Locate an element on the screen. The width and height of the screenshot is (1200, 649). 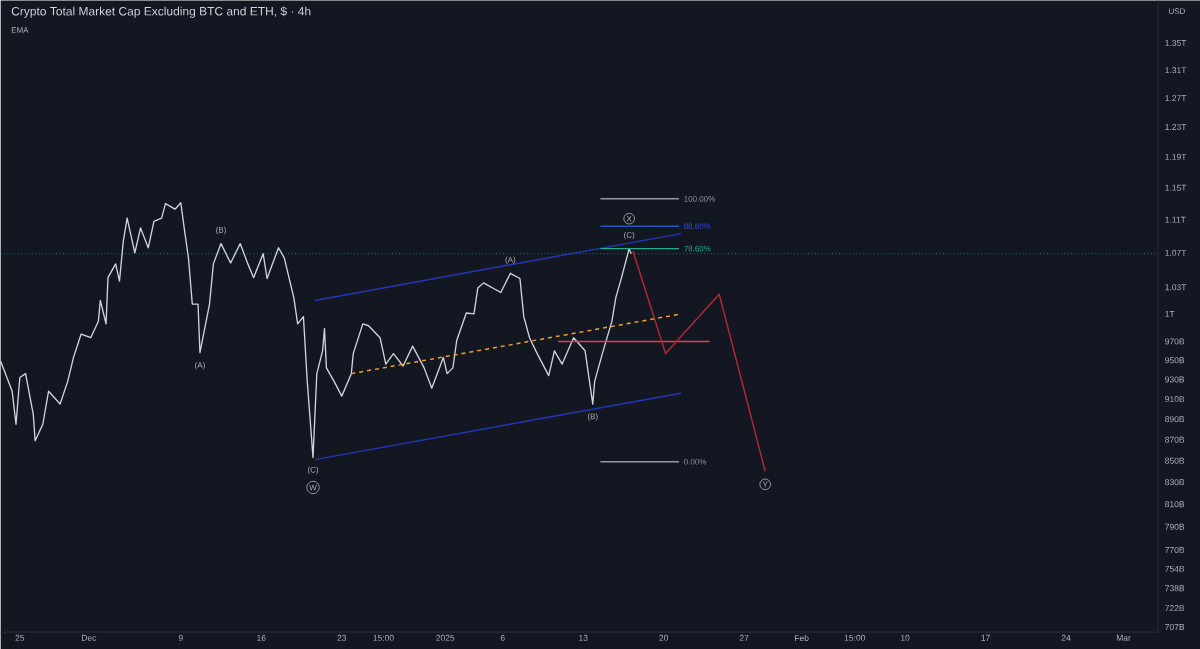
annotation: EMA is located at coordinates (20, 30).